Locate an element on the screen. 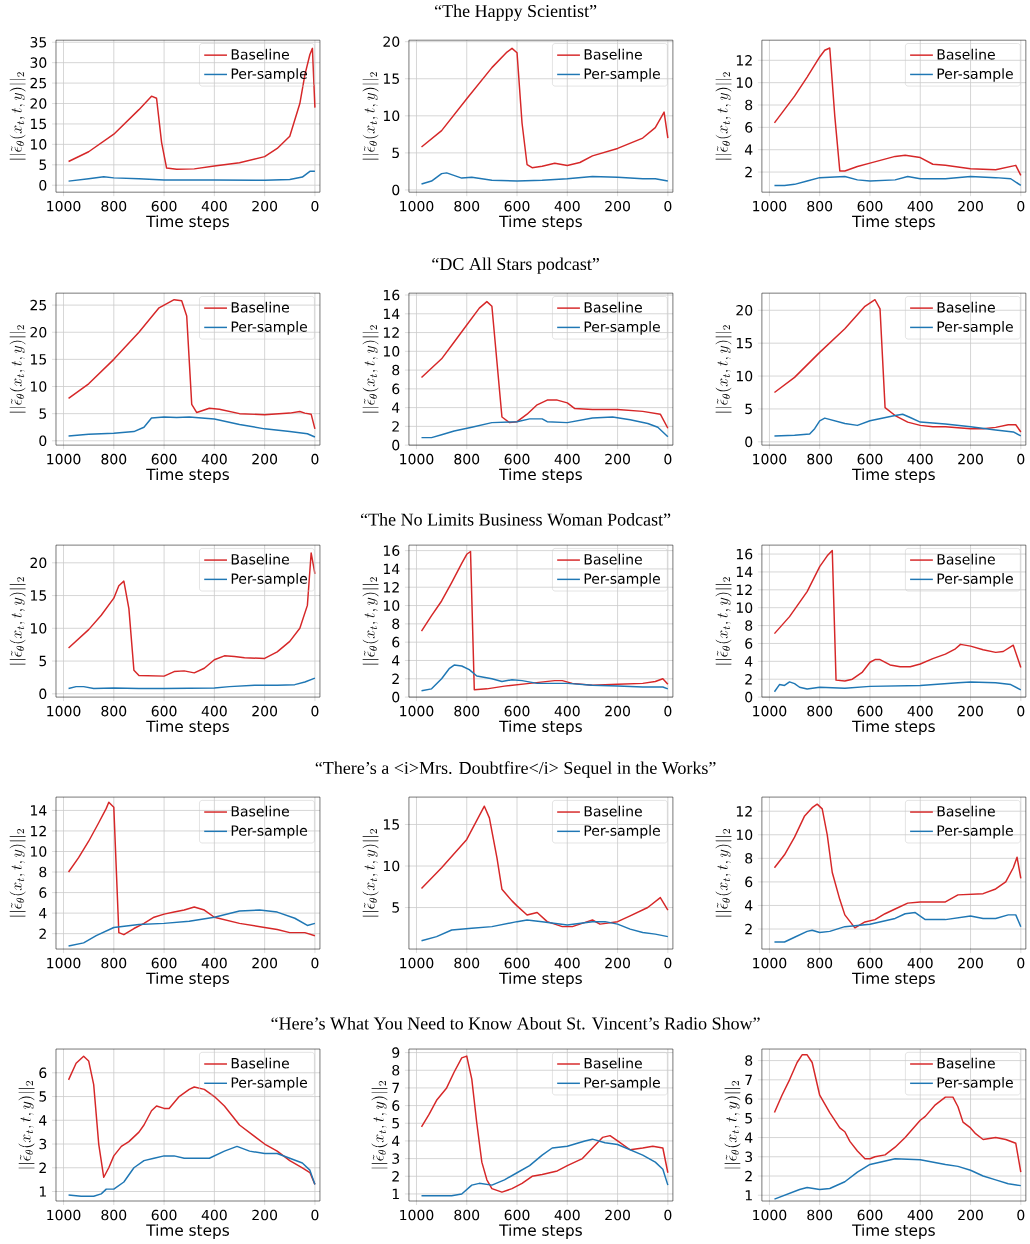 This screenshot has height=1244, width=1030. y-tick-label: 25 is located at coordinates (38, 83).